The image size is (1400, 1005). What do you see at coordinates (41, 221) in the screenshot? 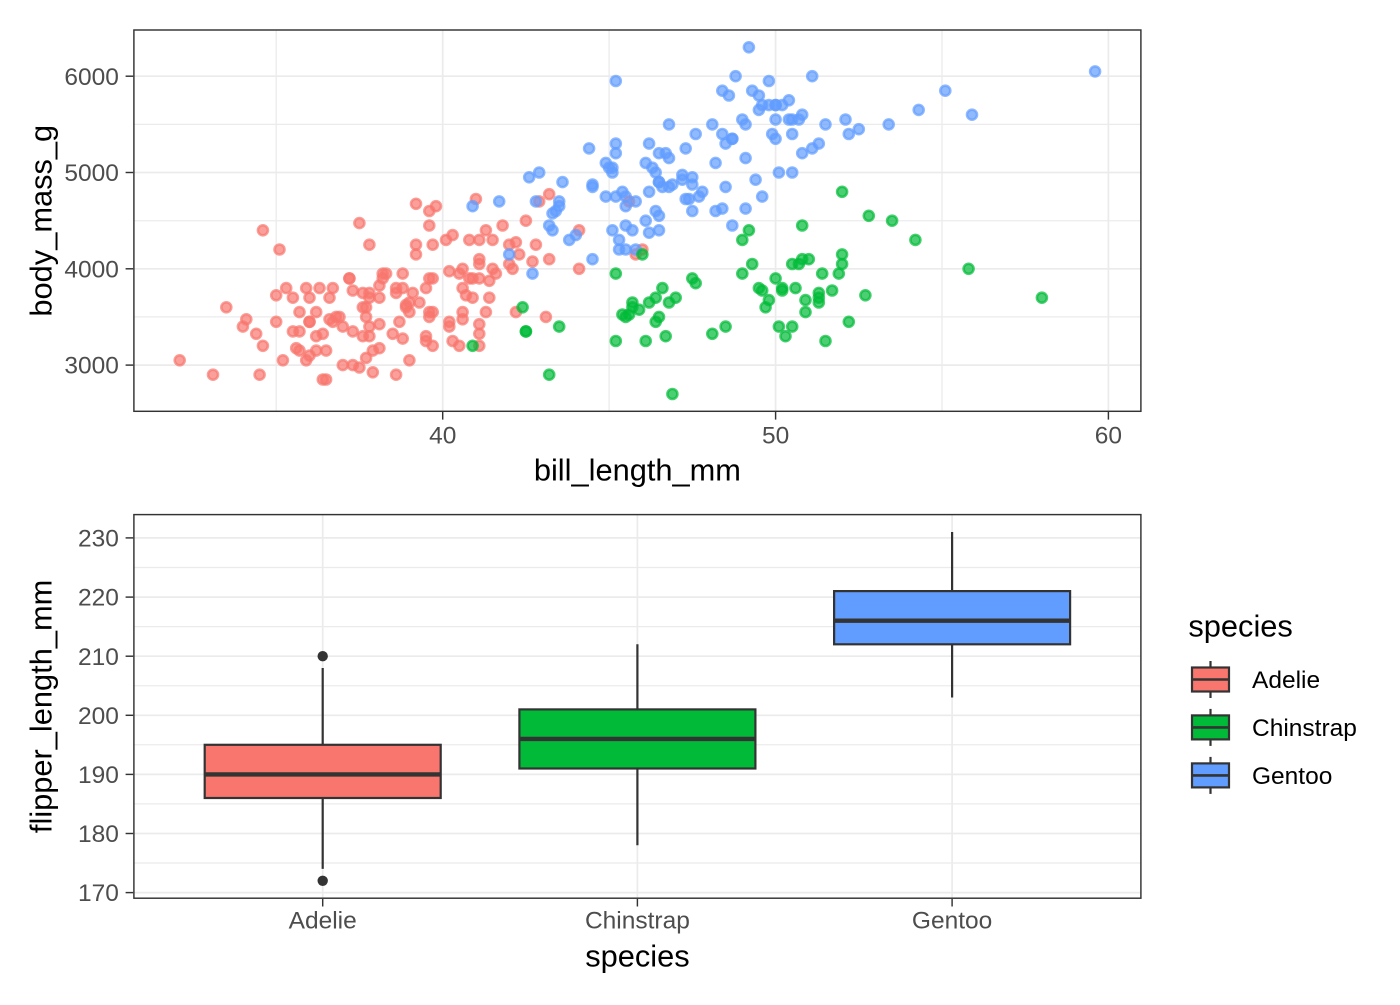
I see `svg-text: body_mass_g` at bounding box center [41, 221].